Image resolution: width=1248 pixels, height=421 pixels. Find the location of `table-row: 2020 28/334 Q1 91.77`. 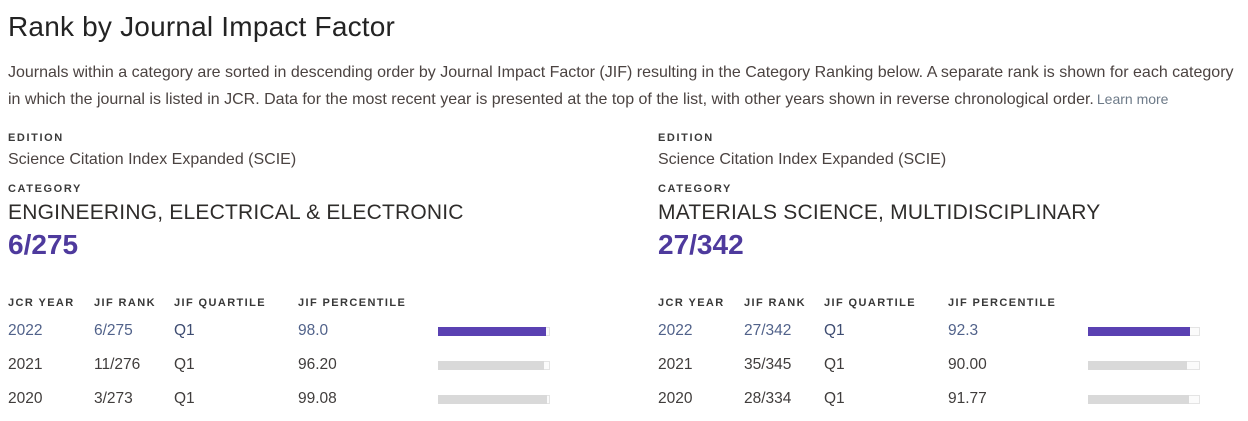

table-row: 2020 28/334 Q1 91.77 is located at coordinates (953, 399).